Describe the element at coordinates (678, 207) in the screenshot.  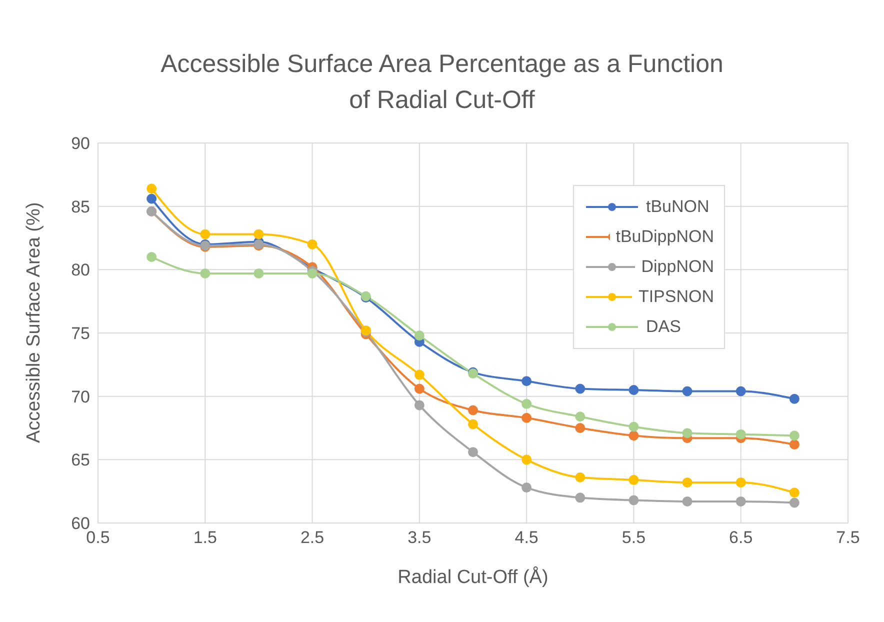
I see `legend-label: tBuNON` at that location.